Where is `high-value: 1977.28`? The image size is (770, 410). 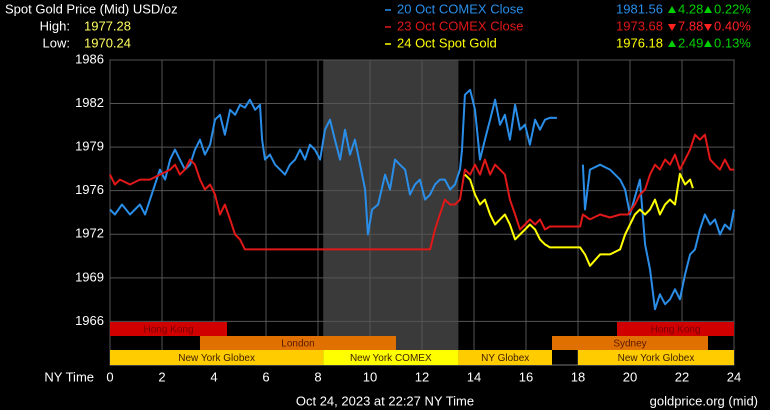 high-value: 1977.28 is located at coordinates (107, 25).